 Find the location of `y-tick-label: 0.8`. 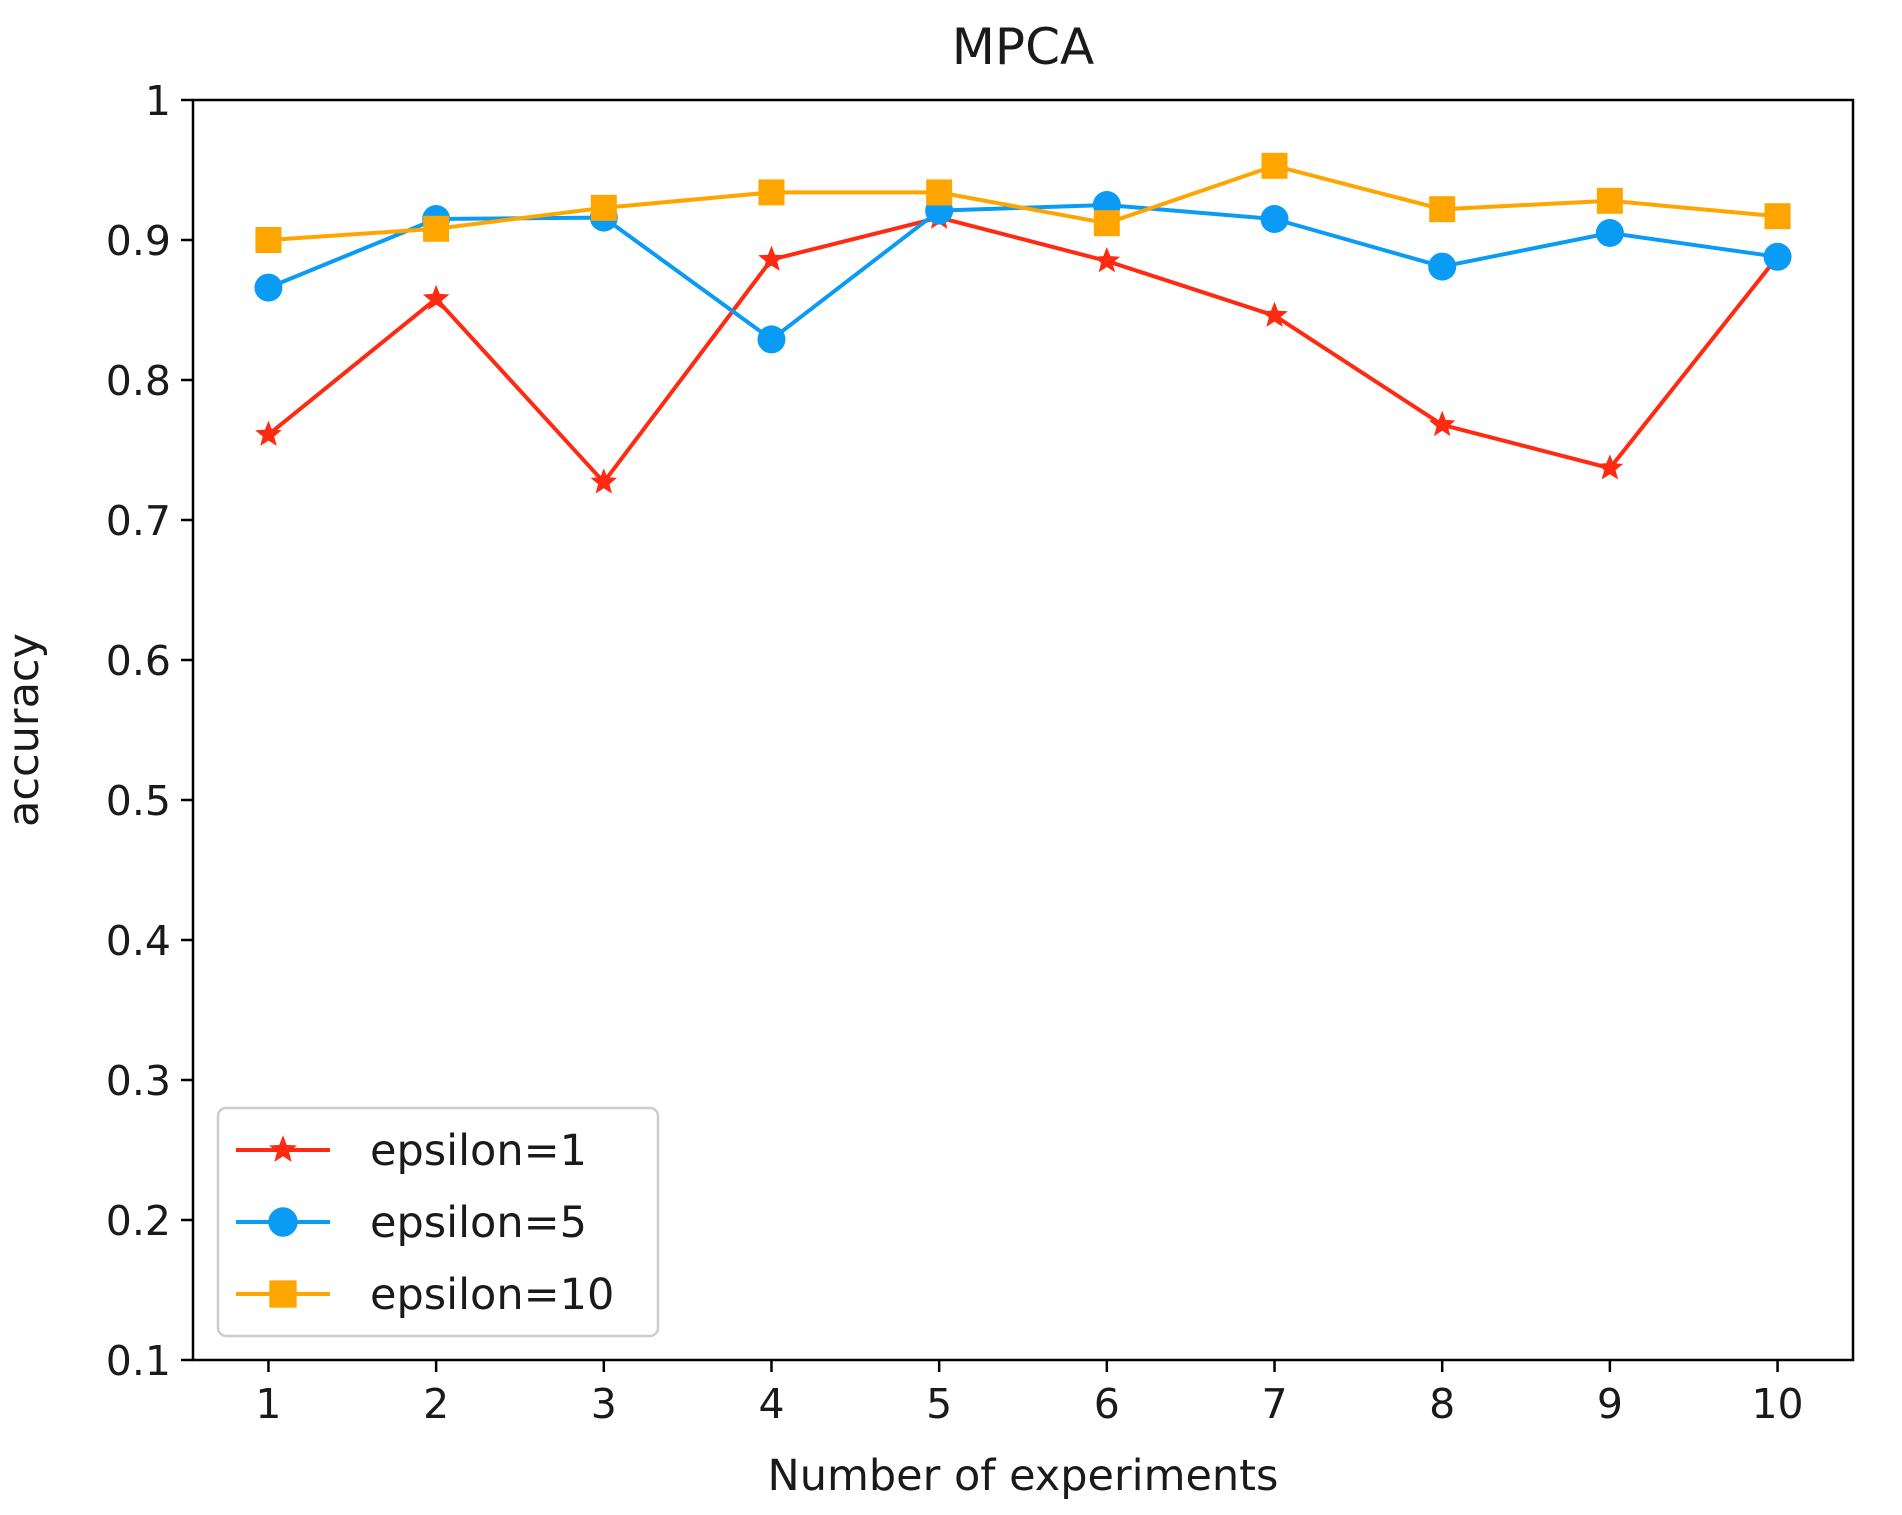

y-tick-label: 0.8 is located at coordinates (138, 381).